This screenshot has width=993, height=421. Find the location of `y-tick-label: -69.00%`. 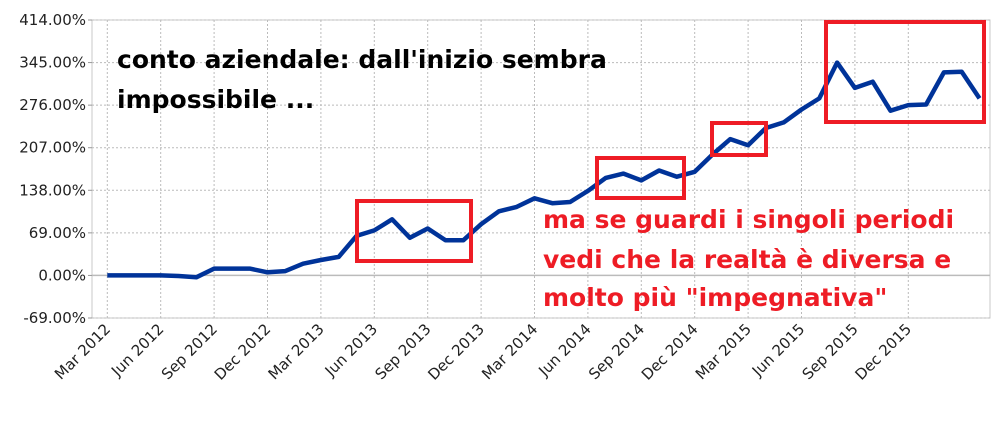

y-tick-label: -69.00% is located at coordinates (54, 318).